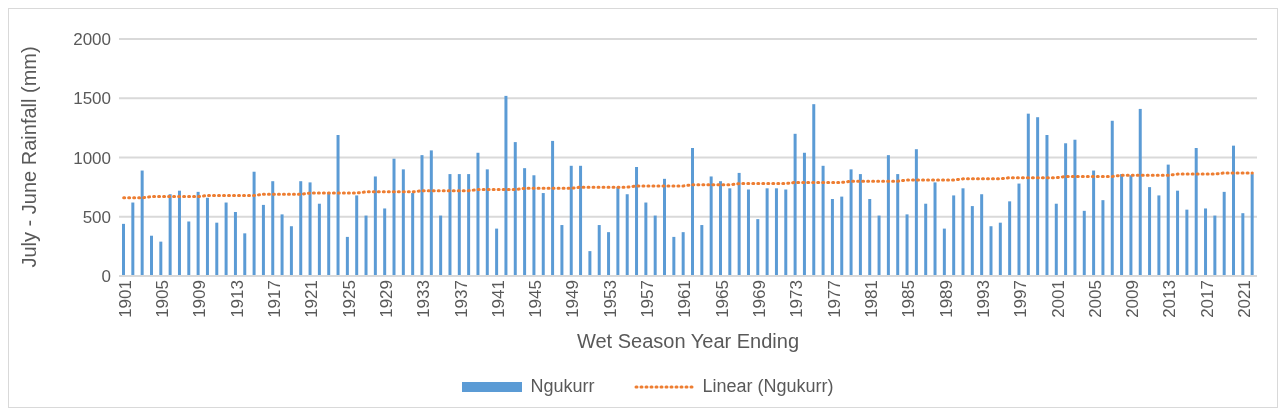  Describe the element at coordinates (688, 185) in the screenshot. I see `line-series` at that location.